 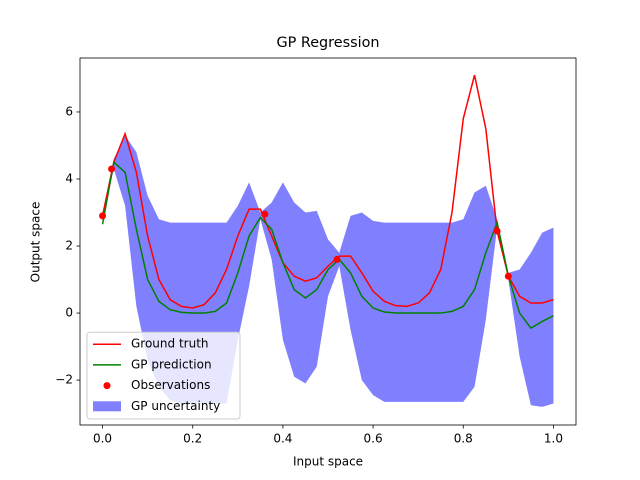 I want to click on legend-label: GP uncertainty, so click(x=175, y=406).